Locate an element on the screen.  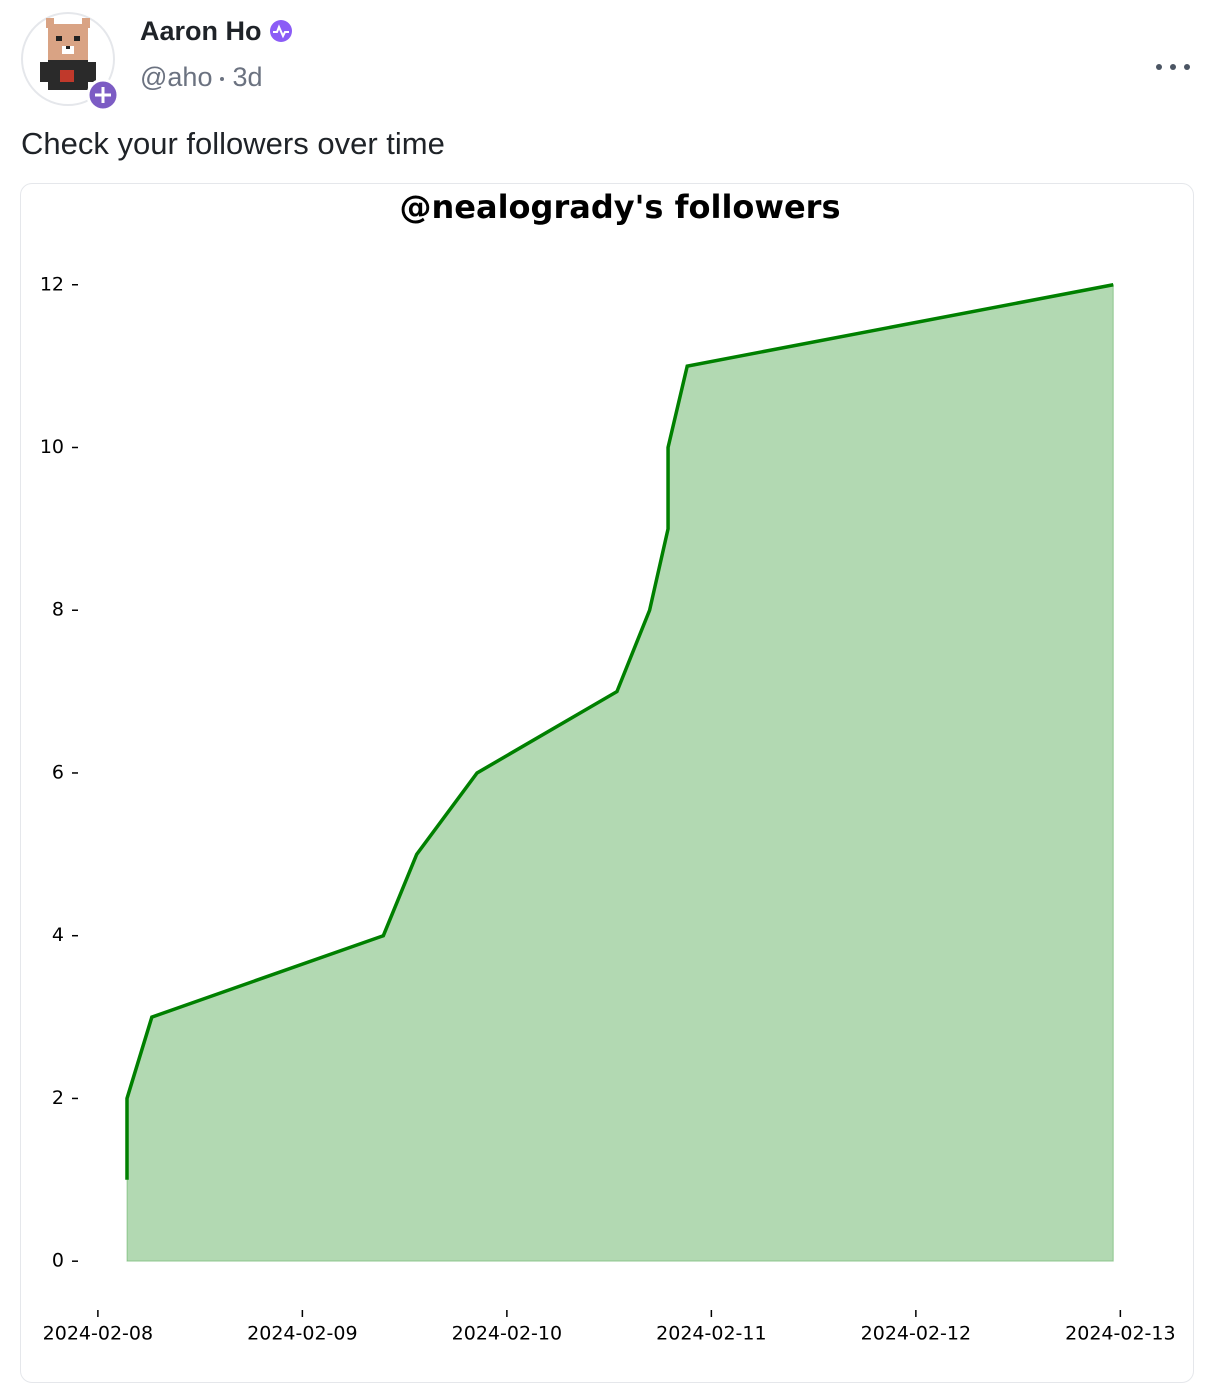
verified-badge is located at coordinates (281, 31).